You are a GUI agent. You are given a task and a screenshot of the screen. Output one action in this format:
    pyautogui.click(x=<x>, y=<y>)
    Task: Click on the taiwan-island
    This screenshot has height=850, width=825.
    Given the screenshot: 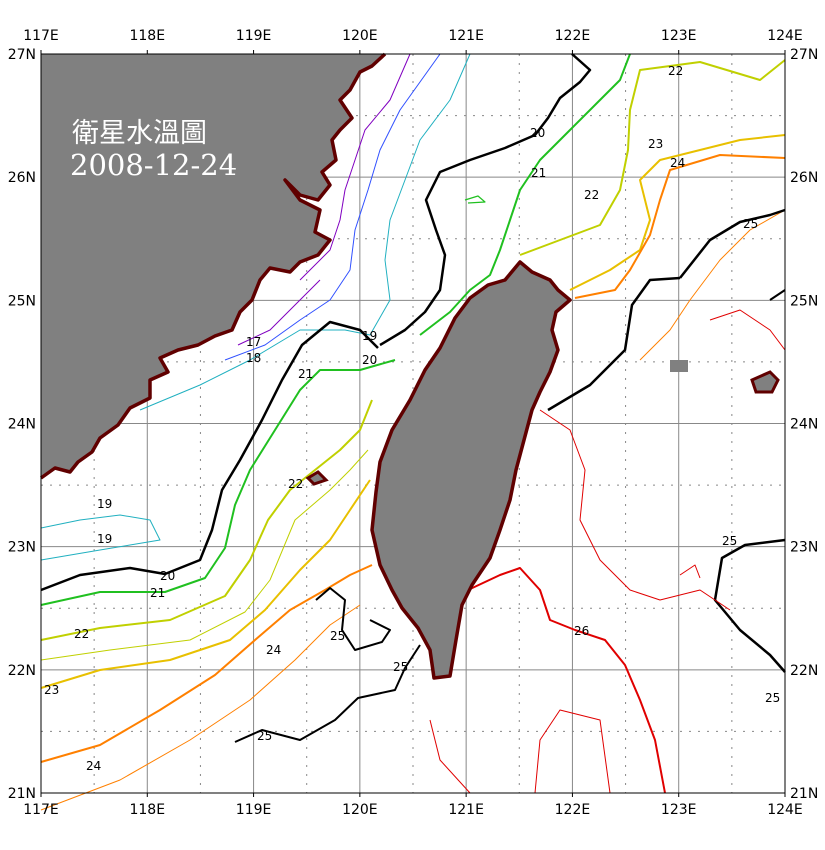 What is the action you would take?
    pyautogui.click(x=471, y=470)
    